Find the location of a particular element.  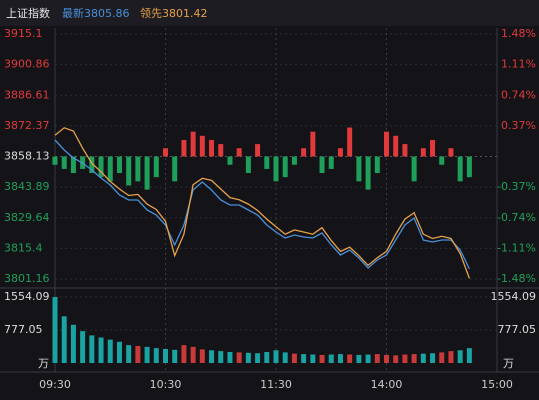

volume-tick-label: 1554.09 is located at coordinates (27, 296).